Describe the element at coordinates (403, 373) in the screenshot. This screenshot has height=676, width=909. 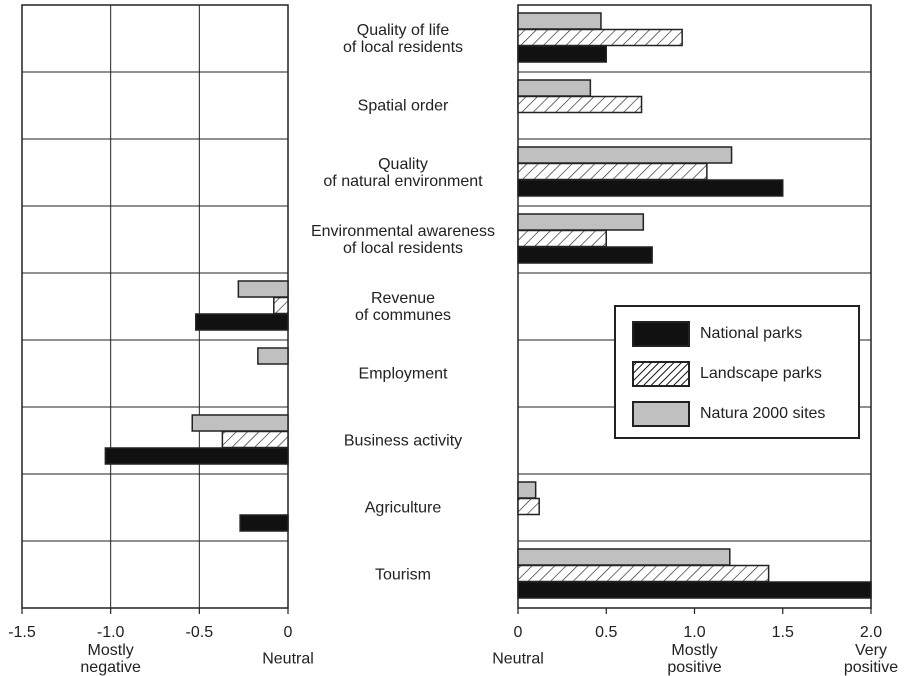
I see `category-label: Employment` at that location.